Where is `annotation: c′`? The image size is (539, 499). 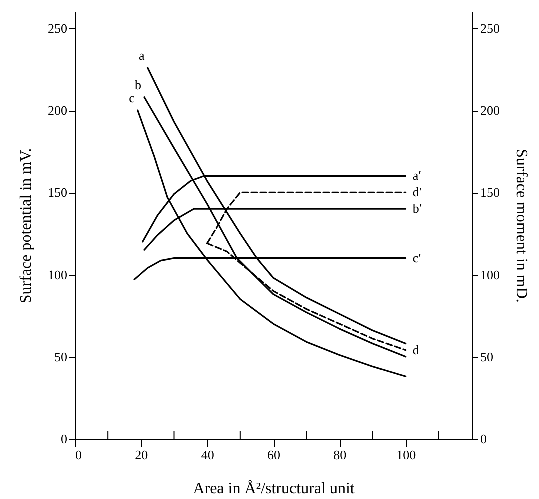 annotation: c′ is located at coordinates (417, 258).